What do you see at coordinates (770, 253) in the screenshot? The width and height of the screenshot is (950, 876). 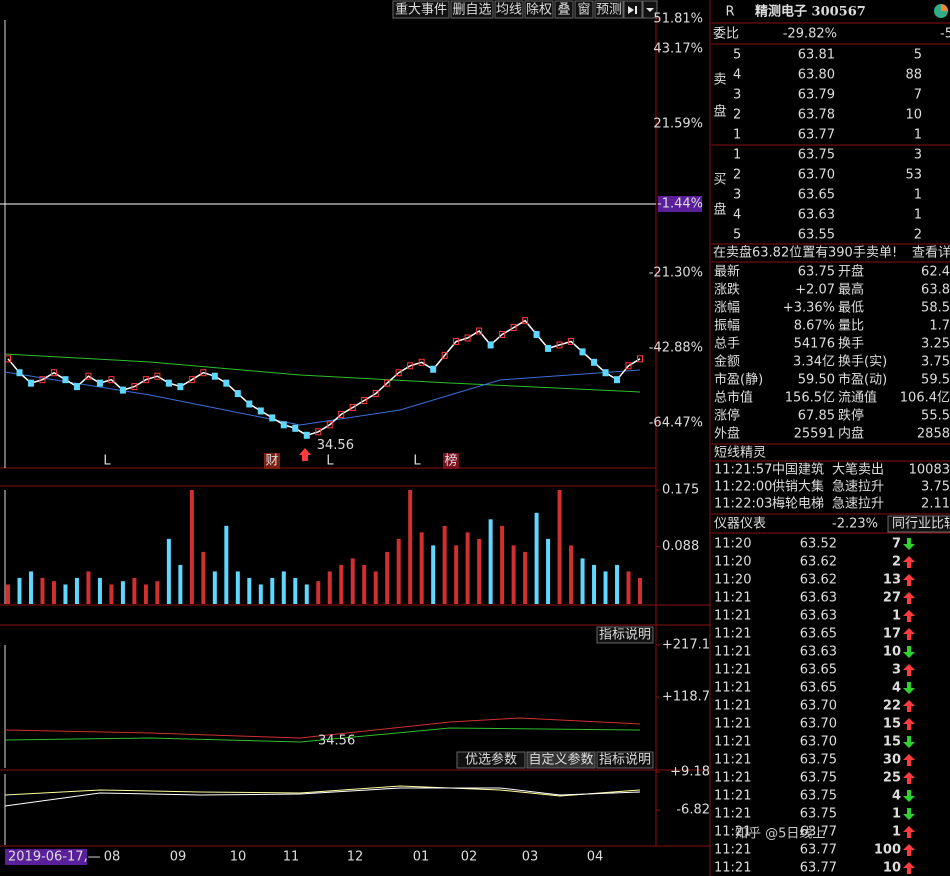 I see `notice: 在卖盘63.82位置有` at bounding box center [770, 253].